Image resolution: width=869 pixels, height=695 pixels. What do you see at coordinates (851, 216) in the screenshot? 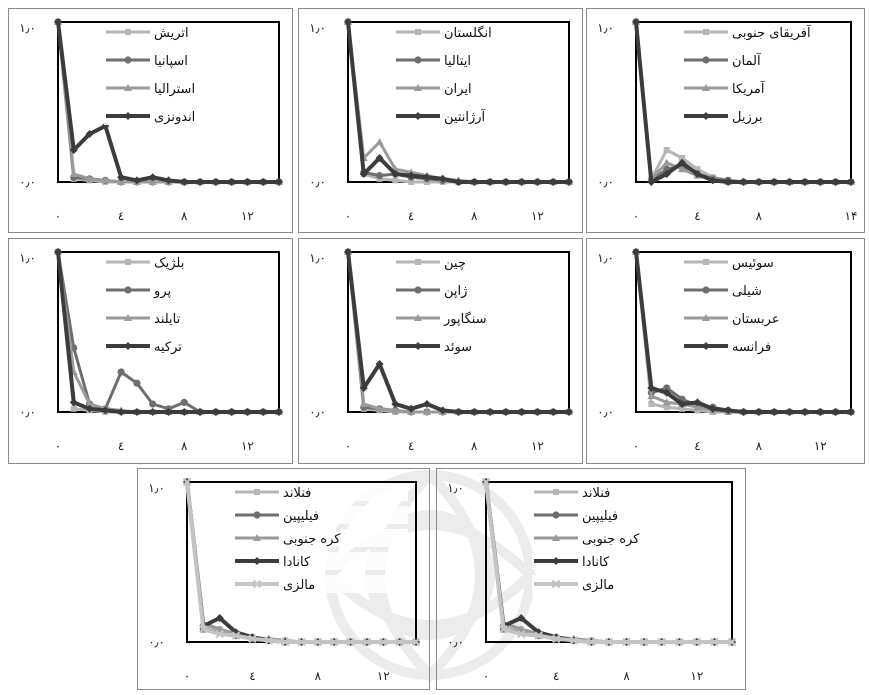
I see `x-tick-label: ۱۴` at bounding box center [851, 216].